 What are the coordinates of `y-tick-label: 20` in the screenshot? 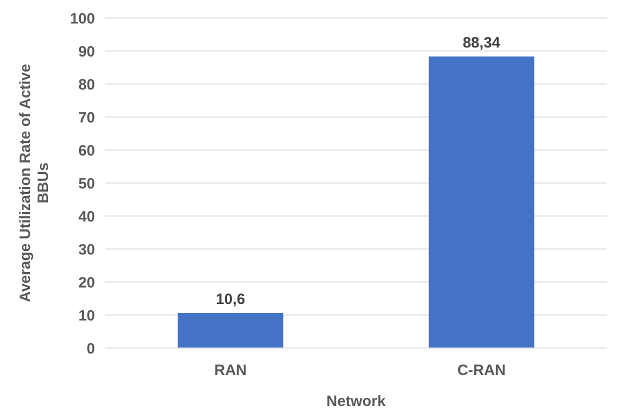 It's located at (86, 283).